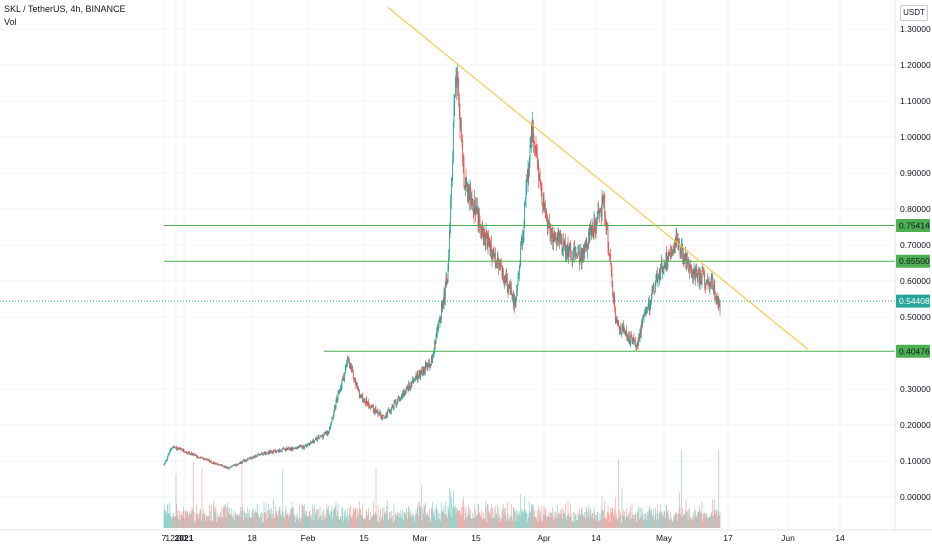 The image size is (932, 550). Describe the element at coordinates (914, 13) in the screenshot. I see `currency-button: USDT` at that location.